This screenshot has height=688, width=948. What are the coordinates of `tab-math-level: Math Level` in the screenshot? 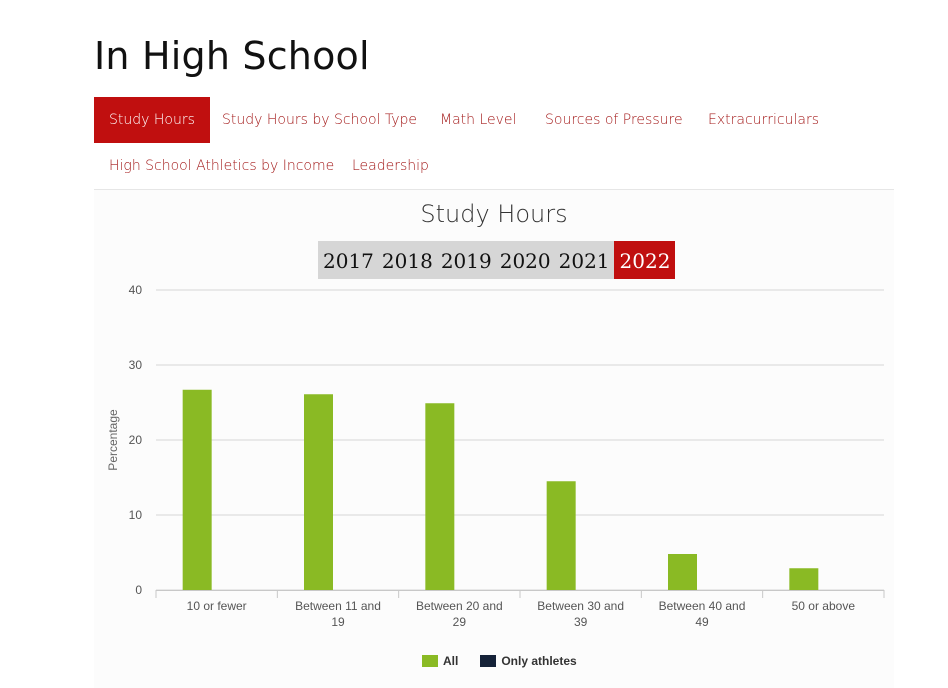 It's located at (478, 120).